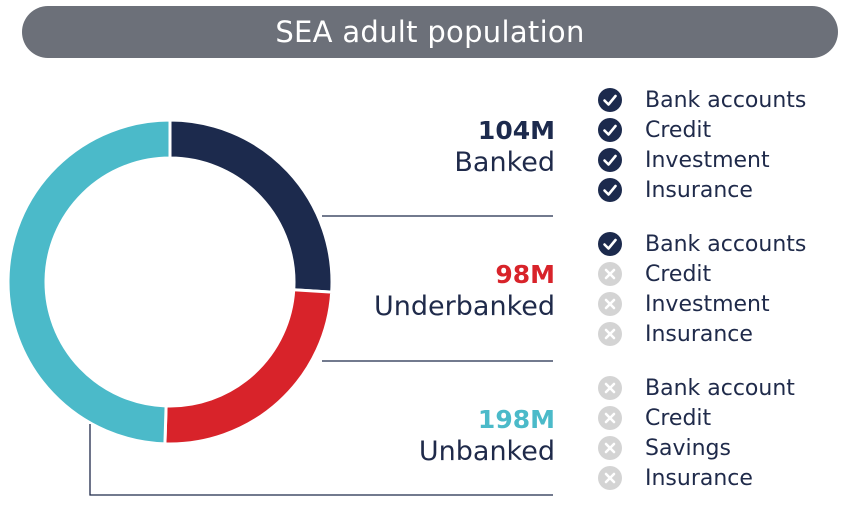 The width and height of the screenshot is (853, 508). I want to click on feature-item: Bank account, so click(696, 388).